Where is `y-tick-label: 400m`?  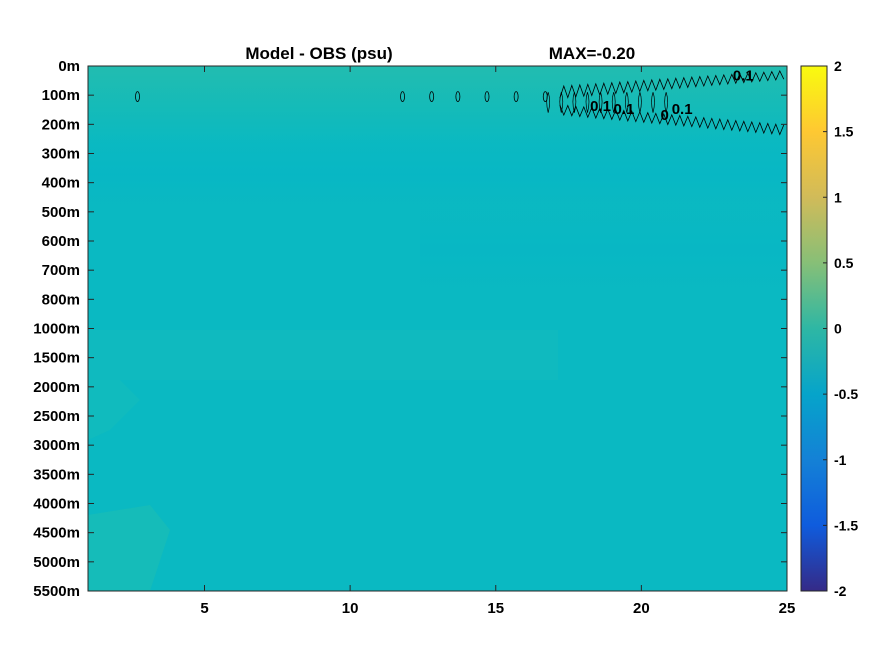
y-tick-label: 400m is located at coordinates (61, 183).